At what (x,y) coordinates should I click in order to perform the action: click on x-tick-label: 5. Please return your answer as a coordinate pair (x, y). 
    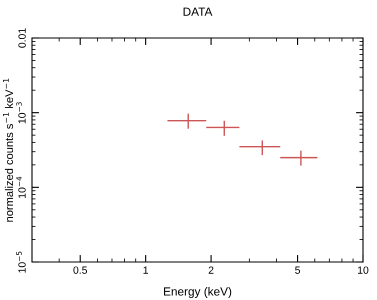
    Looking at the image, I should click on (297, 270).